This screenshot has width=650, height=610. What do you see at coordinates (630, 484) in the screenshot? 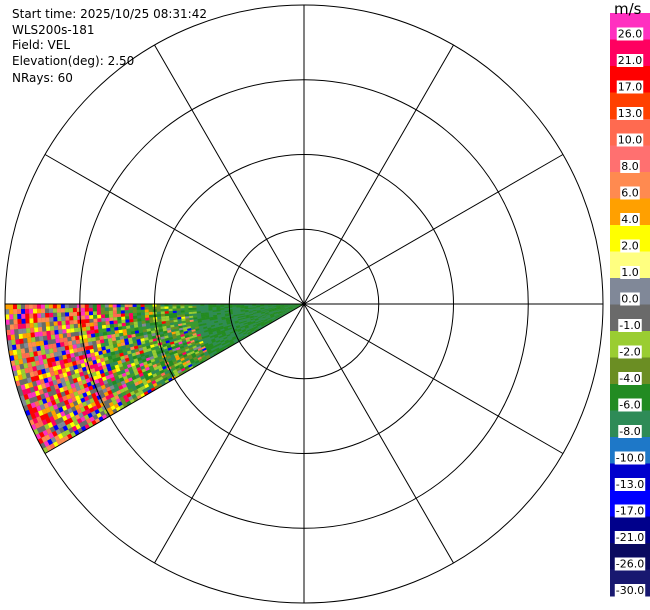
I see `colorbar-label-bg` at bounding box center [630, 484].